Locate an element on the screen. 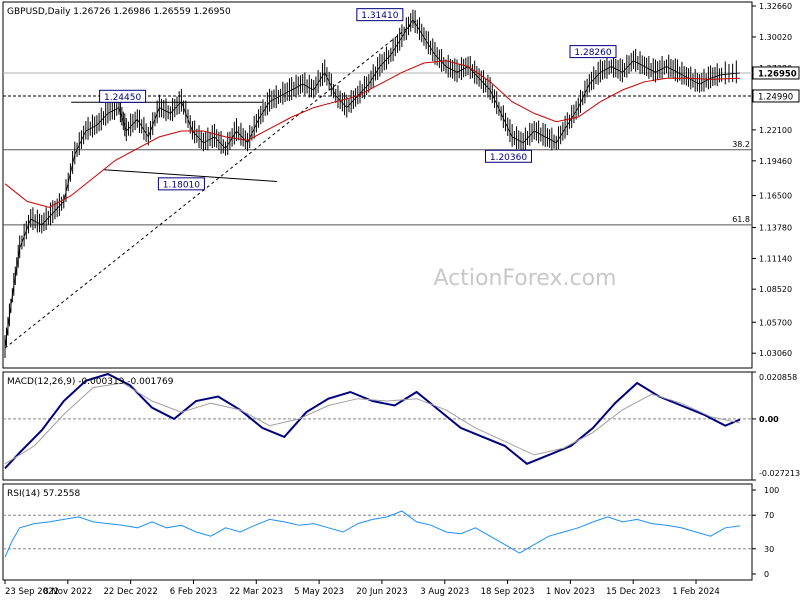  x-tick-label: 6 Feb 2023 is located at coordinates (194, 592).